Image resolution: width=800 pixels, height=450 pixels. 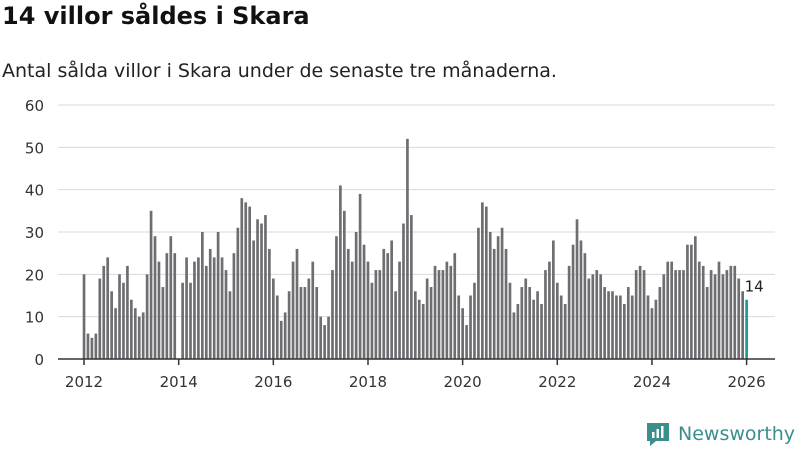 I want to click on x-tick-label: 2014, so click(x=179, y=382).